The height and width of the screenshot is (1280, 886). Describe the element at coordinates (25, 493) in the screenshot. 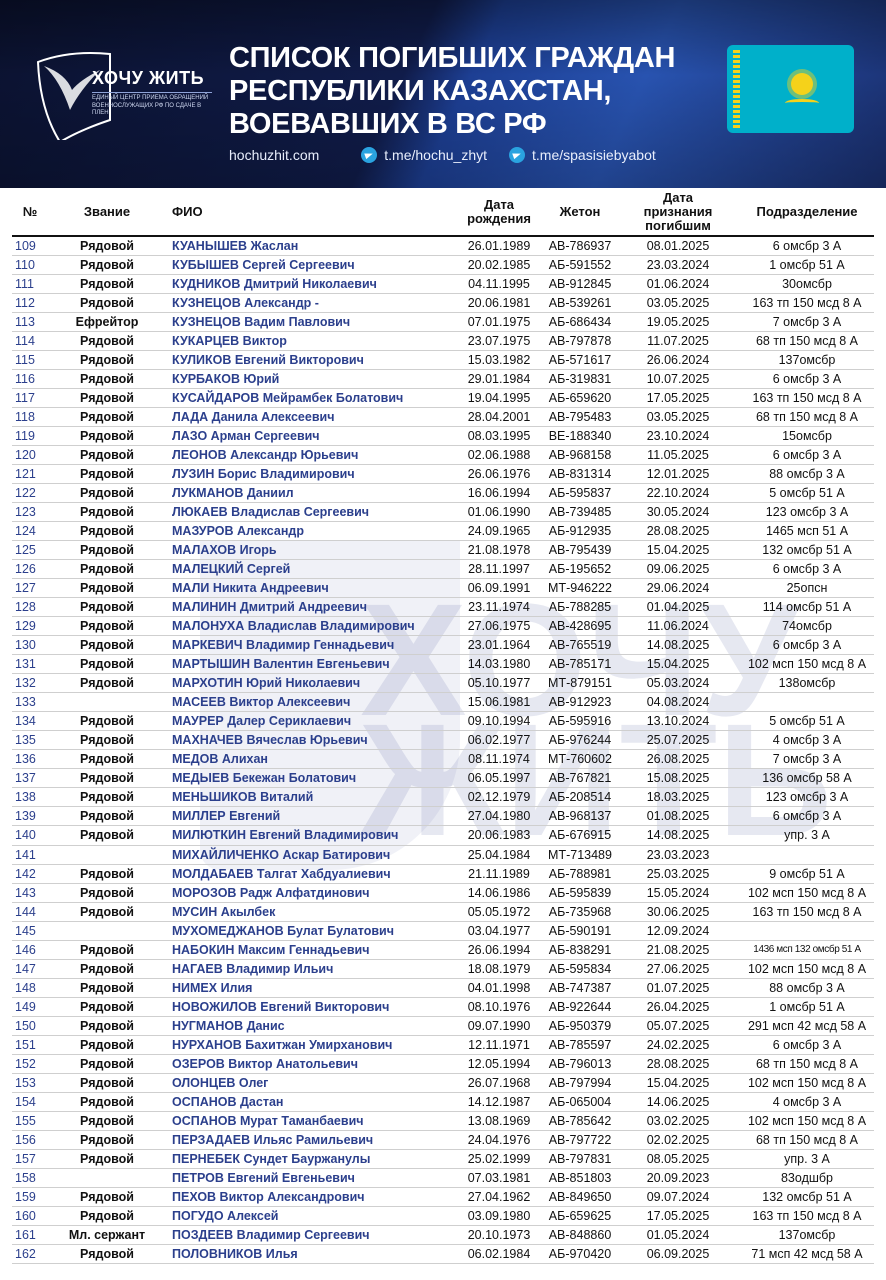

I see `row-number: 122` at that location.